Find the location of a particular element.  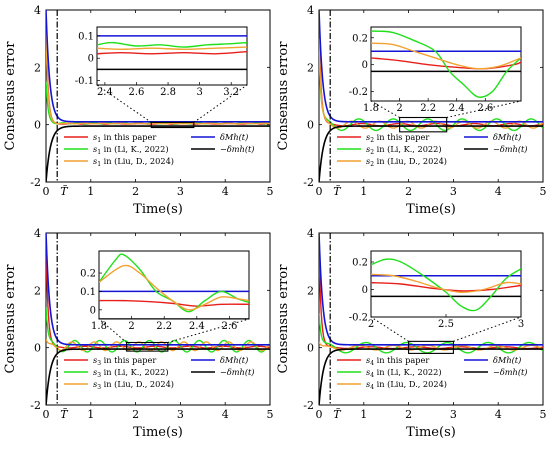

series-line-this_paper is located at coordinates (158, 295).